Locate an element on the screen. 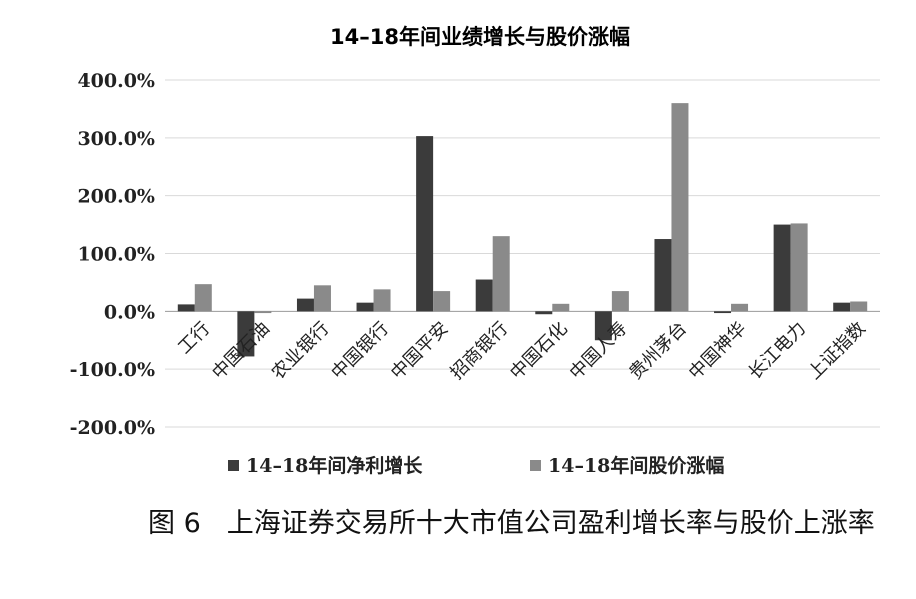 The width and height of the screenshot is (916, 599). y-tick-label: 100.0% is located at coordinates (116, 255).